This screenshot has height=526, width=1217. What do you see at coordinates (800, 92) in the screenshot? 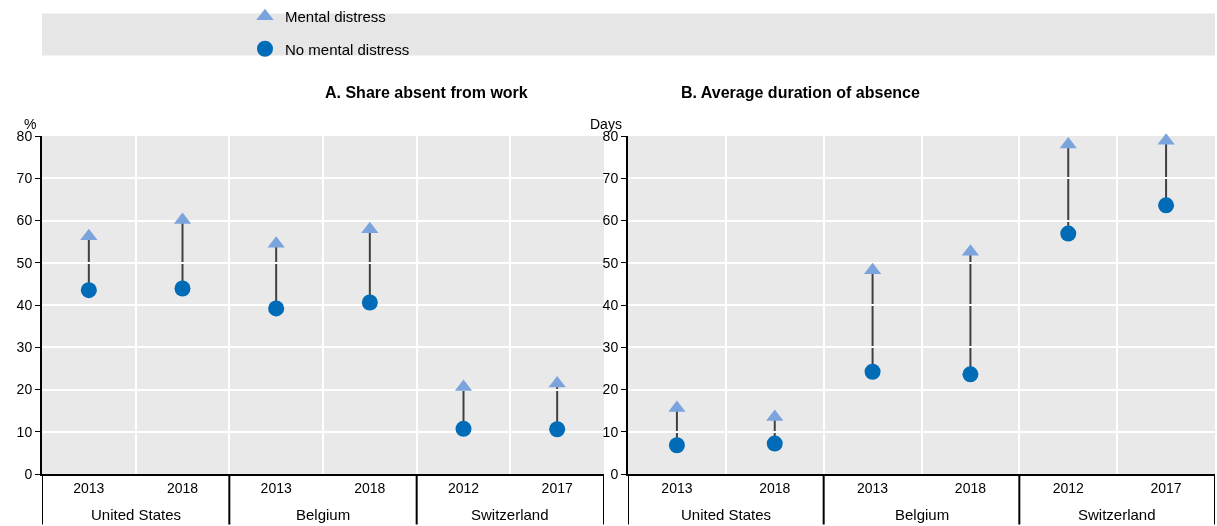
I see `chart-title: B. Average duration of absence` at bounding box center [800, 92].